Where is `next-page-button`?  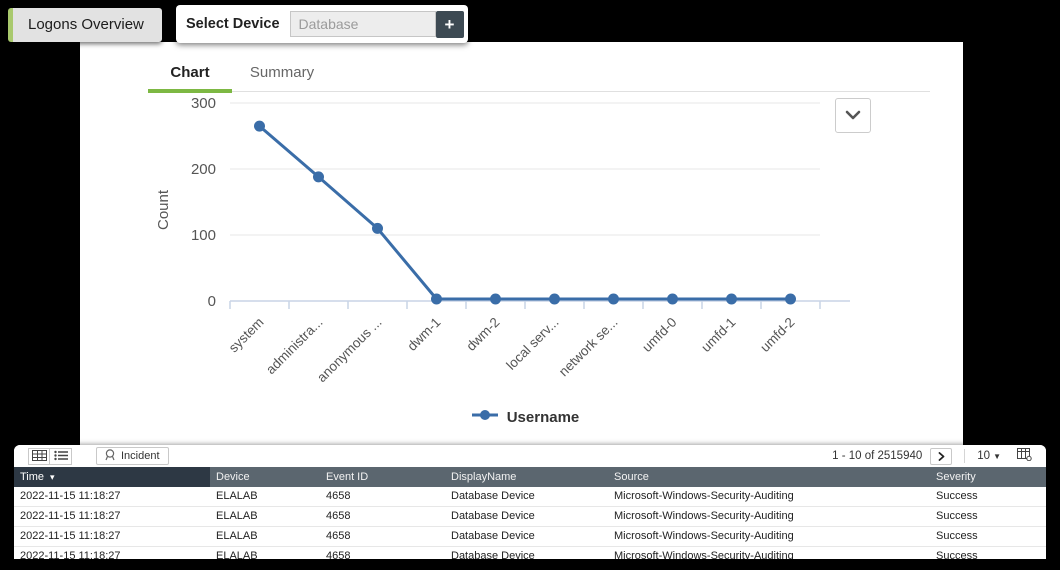
next-page-button is located at coordinates (941, 456).